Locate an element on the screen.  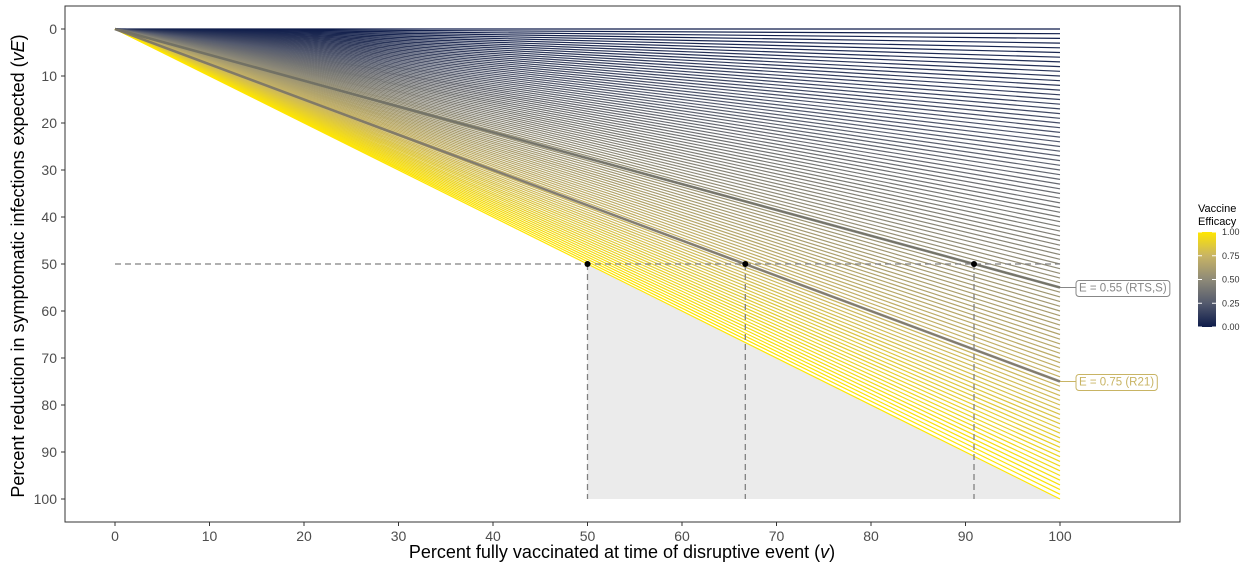
x-tick-label: 80 is located at coordinates (871, 536).